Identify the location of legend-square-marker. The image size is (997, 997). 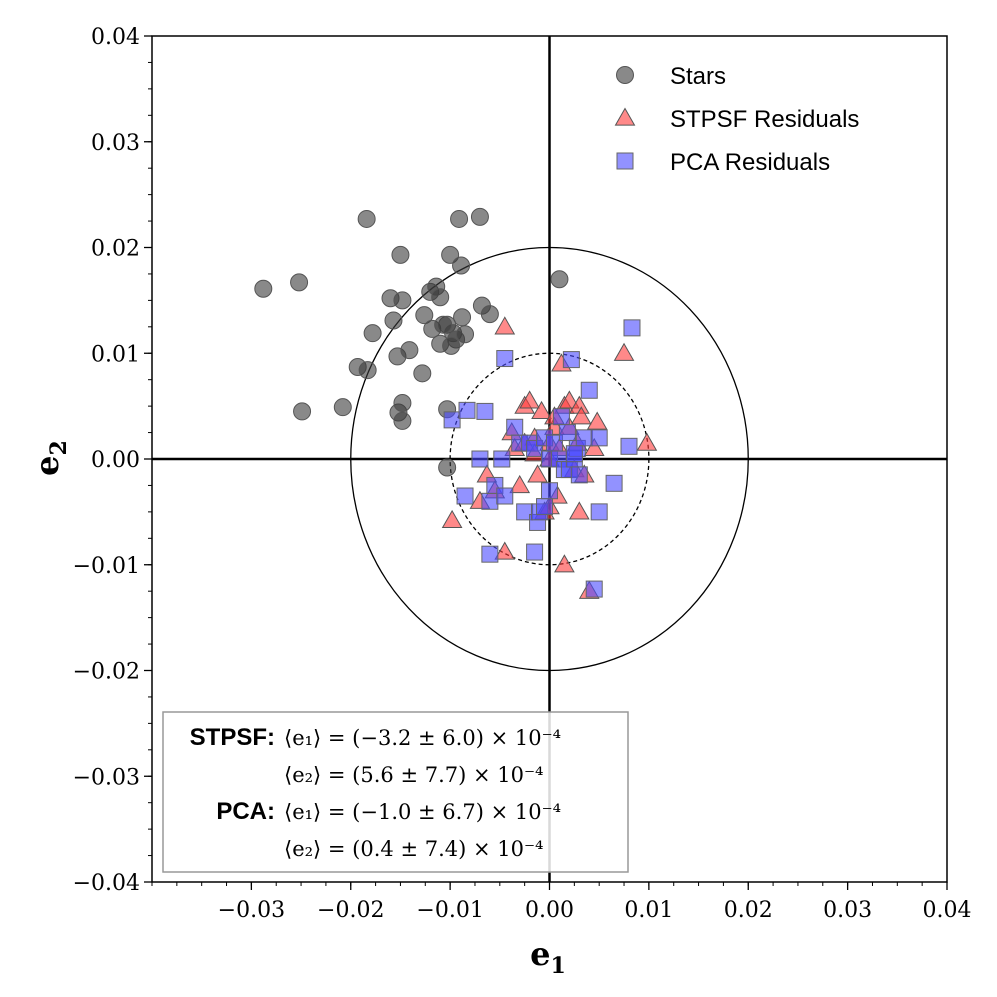
(625, 161).